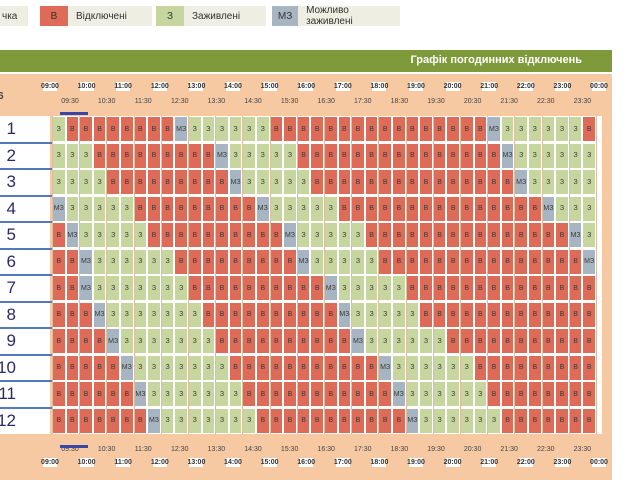  I want to click on halfhour-label-top: 17:30, so click(363, 101).